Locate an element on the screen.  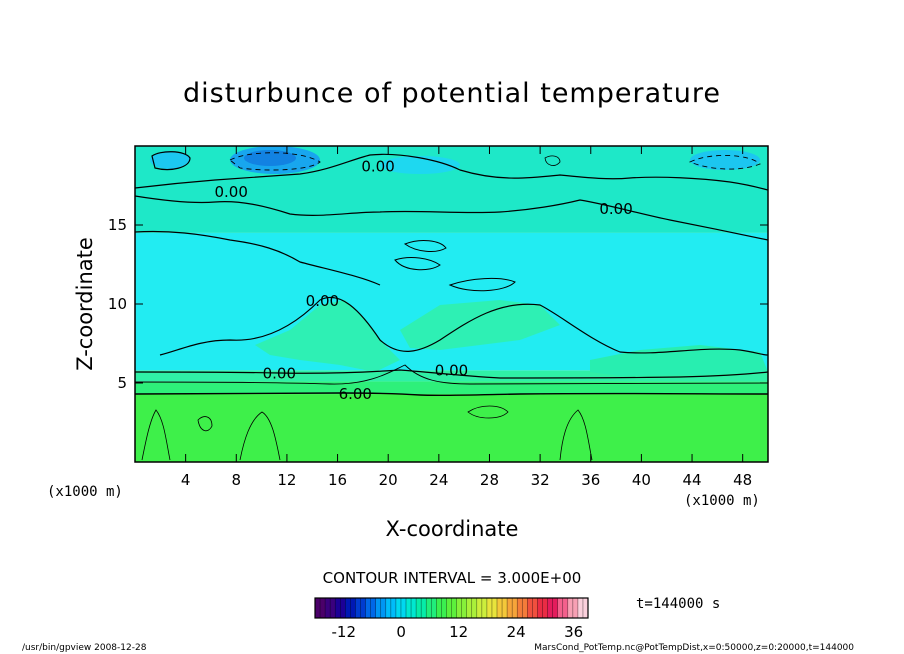
x-tick-label: 8 is located at coordinates (237, 480).